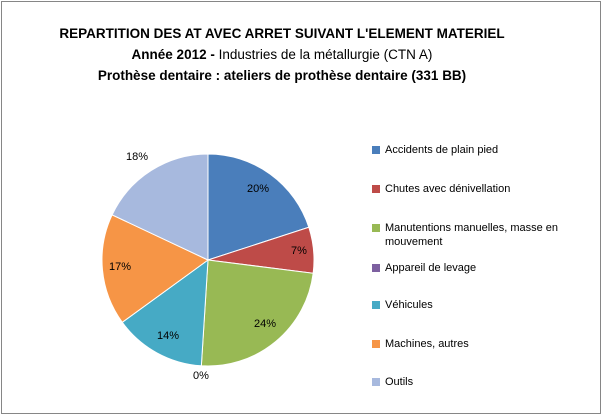 The height and width of the screenshot is (417, 604). What do you see at coordinates (427, 344) in the screenshot?
I see `legend-label: Machines, autres` at bounding box center [427, 344].